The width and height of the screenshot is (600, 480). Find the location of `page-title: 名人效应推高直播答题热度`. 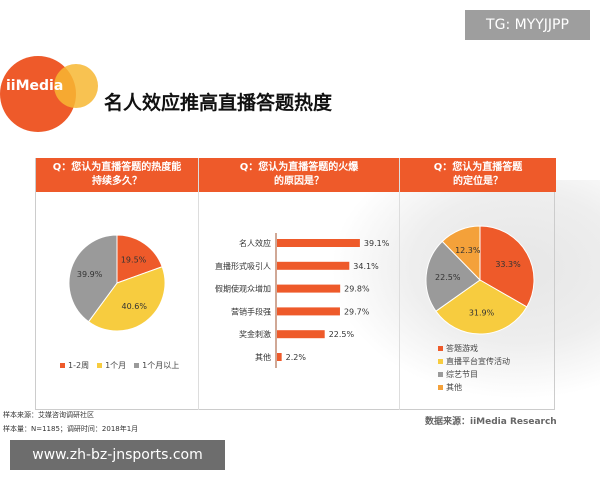

page-title: 名人效应推高直播答题热度 is located at coordinates (218, 103).